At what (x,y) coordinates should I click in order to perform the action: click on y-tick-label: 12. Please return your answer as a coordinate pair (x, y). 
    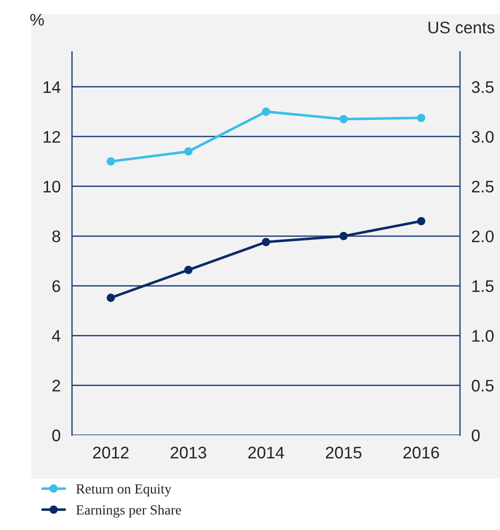
    Looking at the image, I should click on (52, 136).